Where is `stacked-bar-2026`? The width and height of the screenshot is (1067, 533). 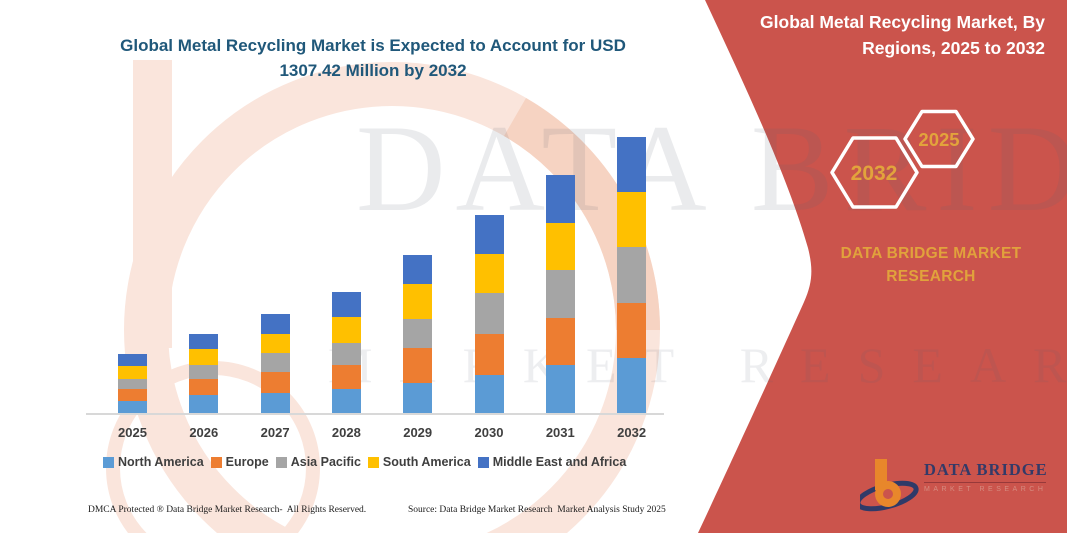
stacked-bar-2026 is located at coordinates (204, 373).